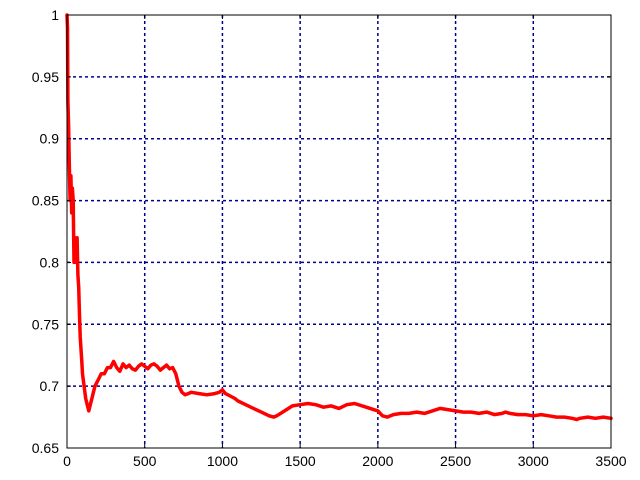  I want to click on y-tick-label: 0.65, so click(45, 448).